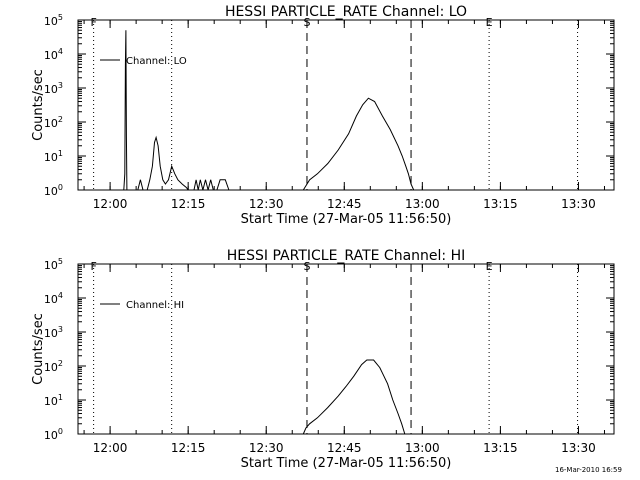 The height and width of the screenshot is (480, 640). I want to click on chart-title: HESSI PARTICLE_RATE Channel: LO, so click(346, 12).